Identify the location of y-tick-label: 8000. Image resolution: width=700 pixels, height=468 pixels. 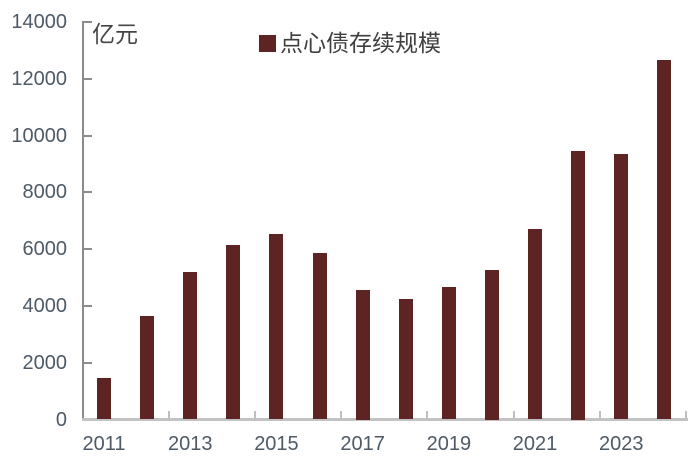
(45, 192).